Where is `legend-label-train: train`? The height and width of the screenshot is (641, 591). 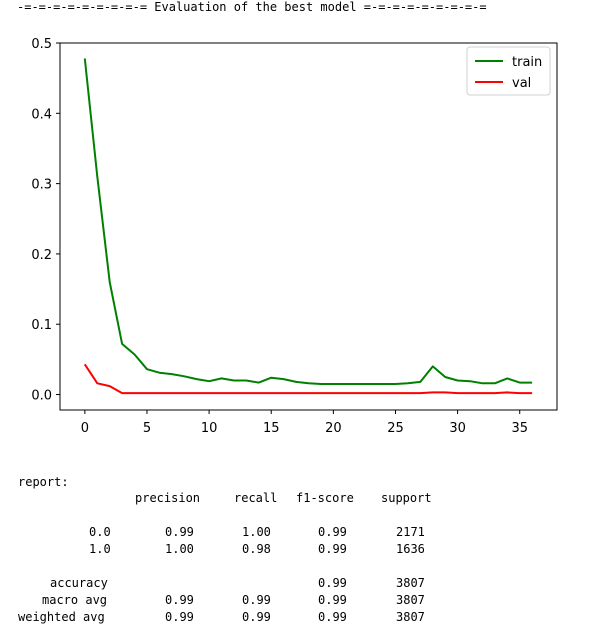
legend-label-train: train is located at coordinates (527, 62).